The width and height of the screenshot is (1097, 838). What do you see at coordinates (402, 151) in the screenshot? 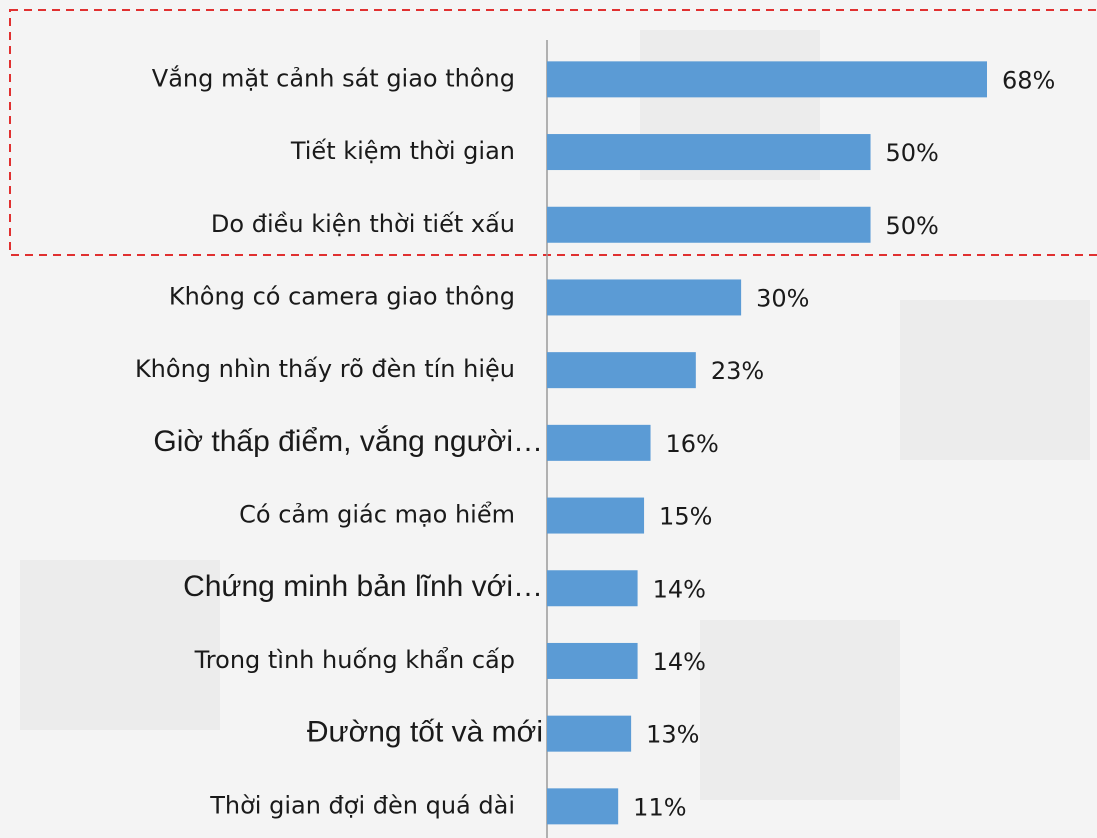
I see `category-label: Tiết kiệm thời gian` at bounding box center [402, 151].